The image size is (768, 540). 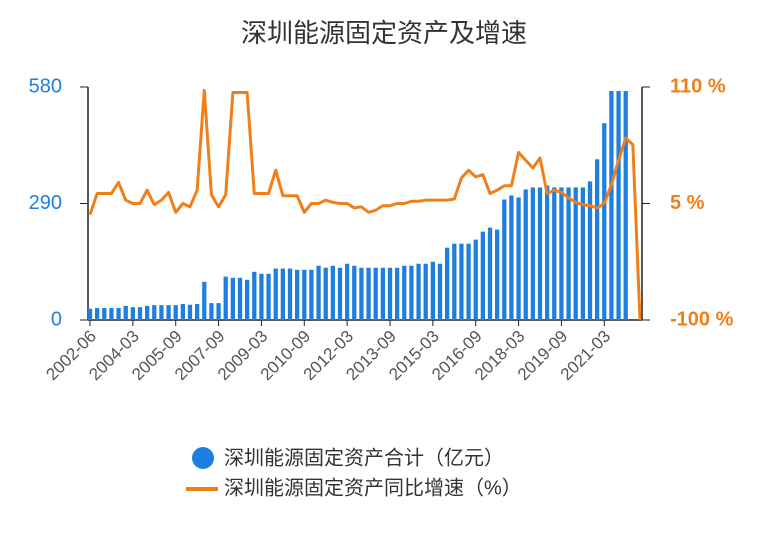 What do you see at coordinates (698, 86) in the screenshot?
I see `y2-tick-label: 110 %` at bounding box center [698, 86].